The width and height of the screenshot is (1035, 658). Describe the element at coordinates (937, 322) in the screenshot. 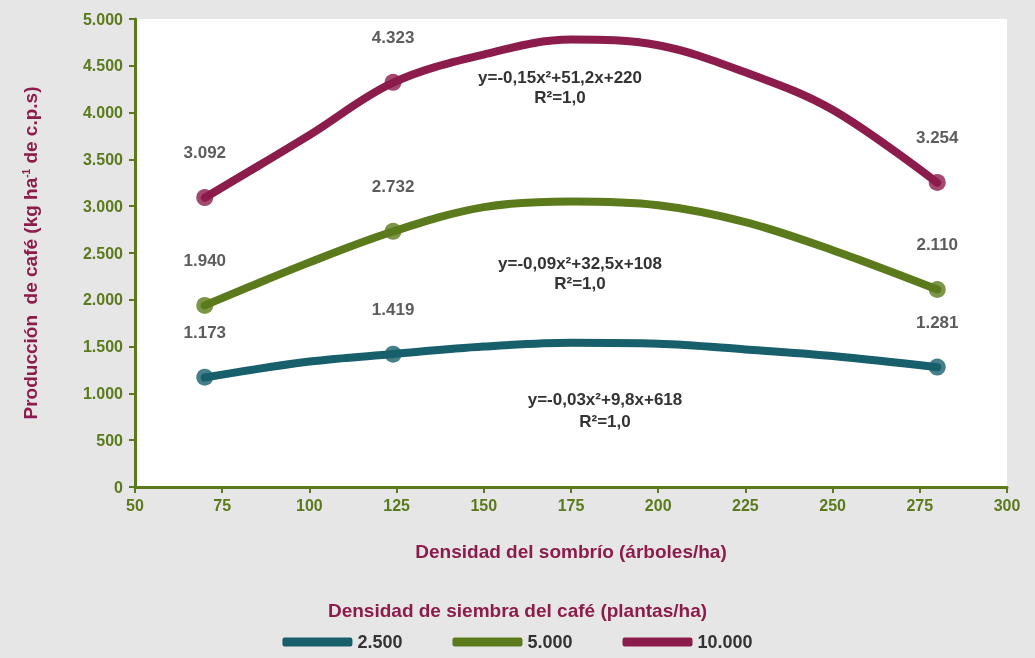

I see `data-label: 1.281` at that location.